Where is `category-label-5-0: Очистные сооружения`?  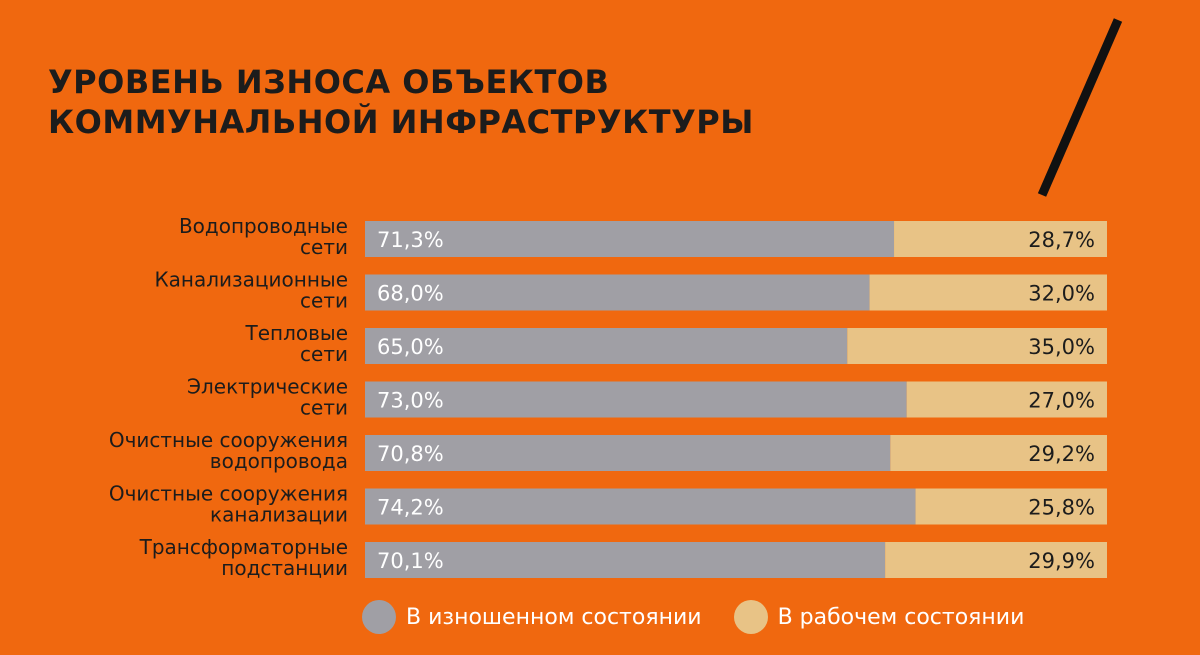
category-label-5-0: Очистные сооружения is located at coordinates (228, 494).